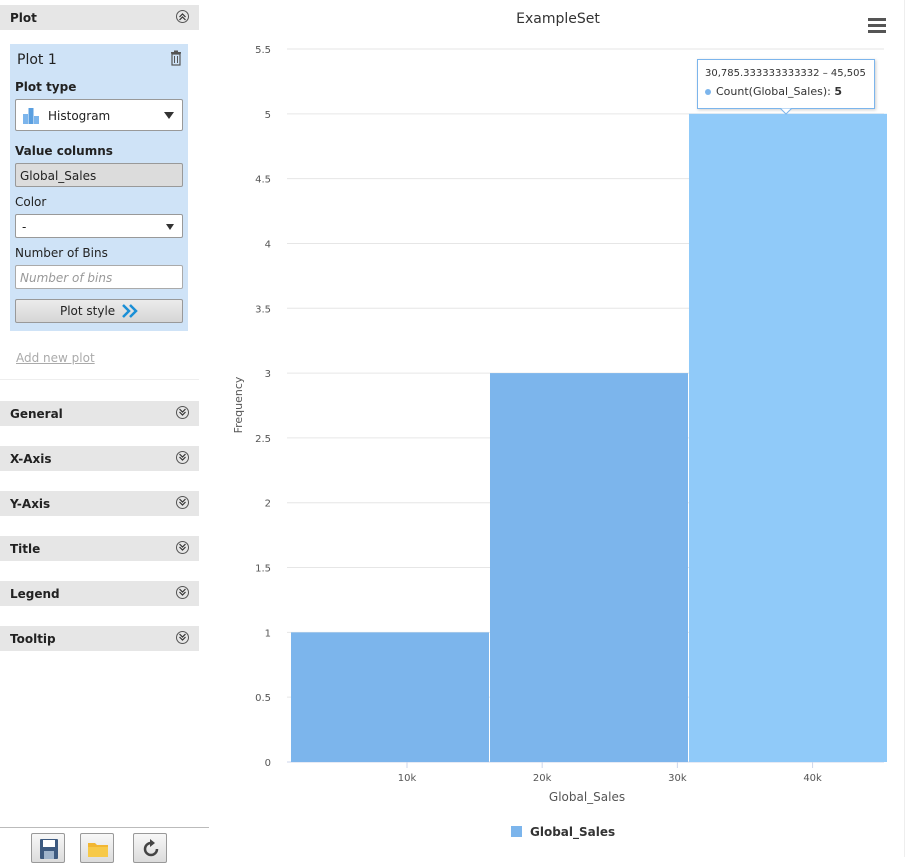 The height and width of the screenshot is (863, 919). I want to click on x-tick-label: 40k, so click(812, 778).